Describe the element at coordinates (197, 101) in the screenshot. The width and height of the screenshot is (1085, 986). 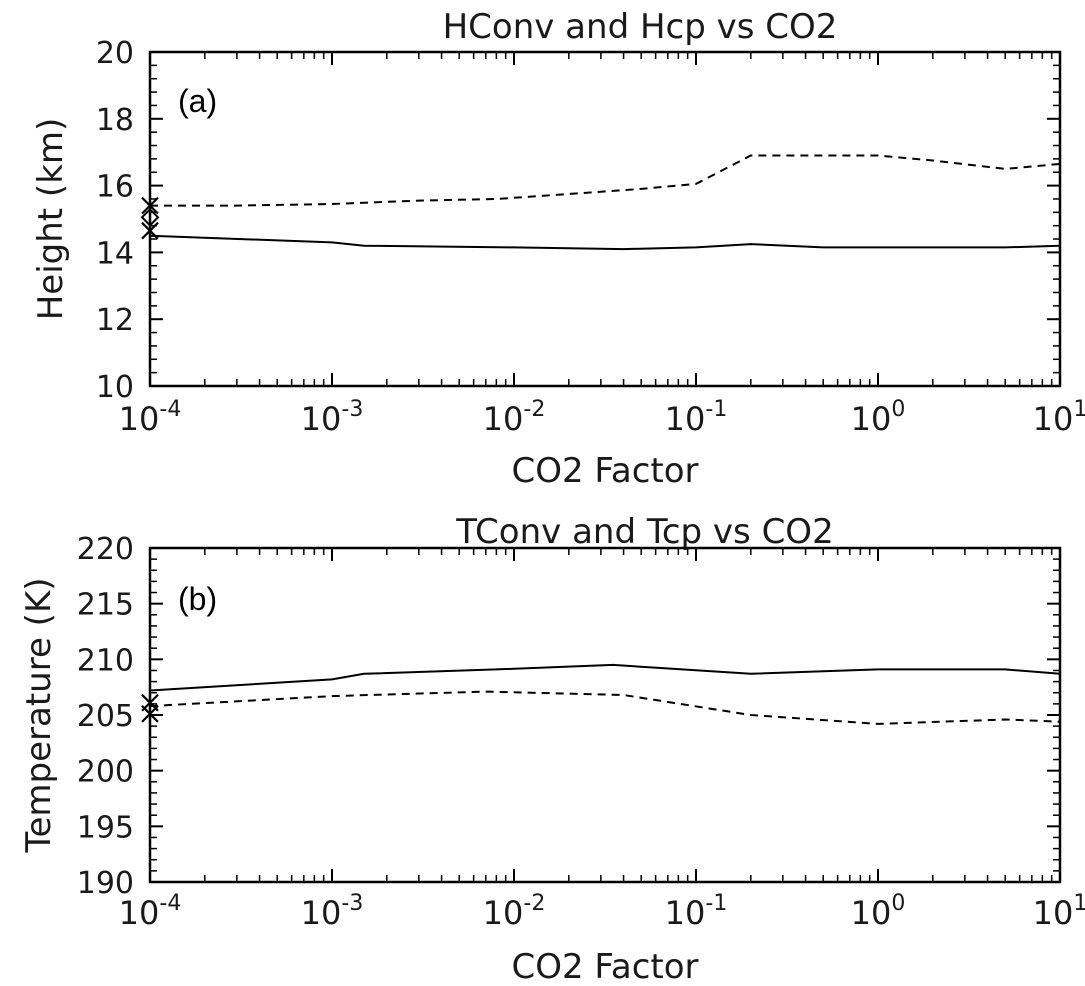
I see `panel-label: (a)` at that location.